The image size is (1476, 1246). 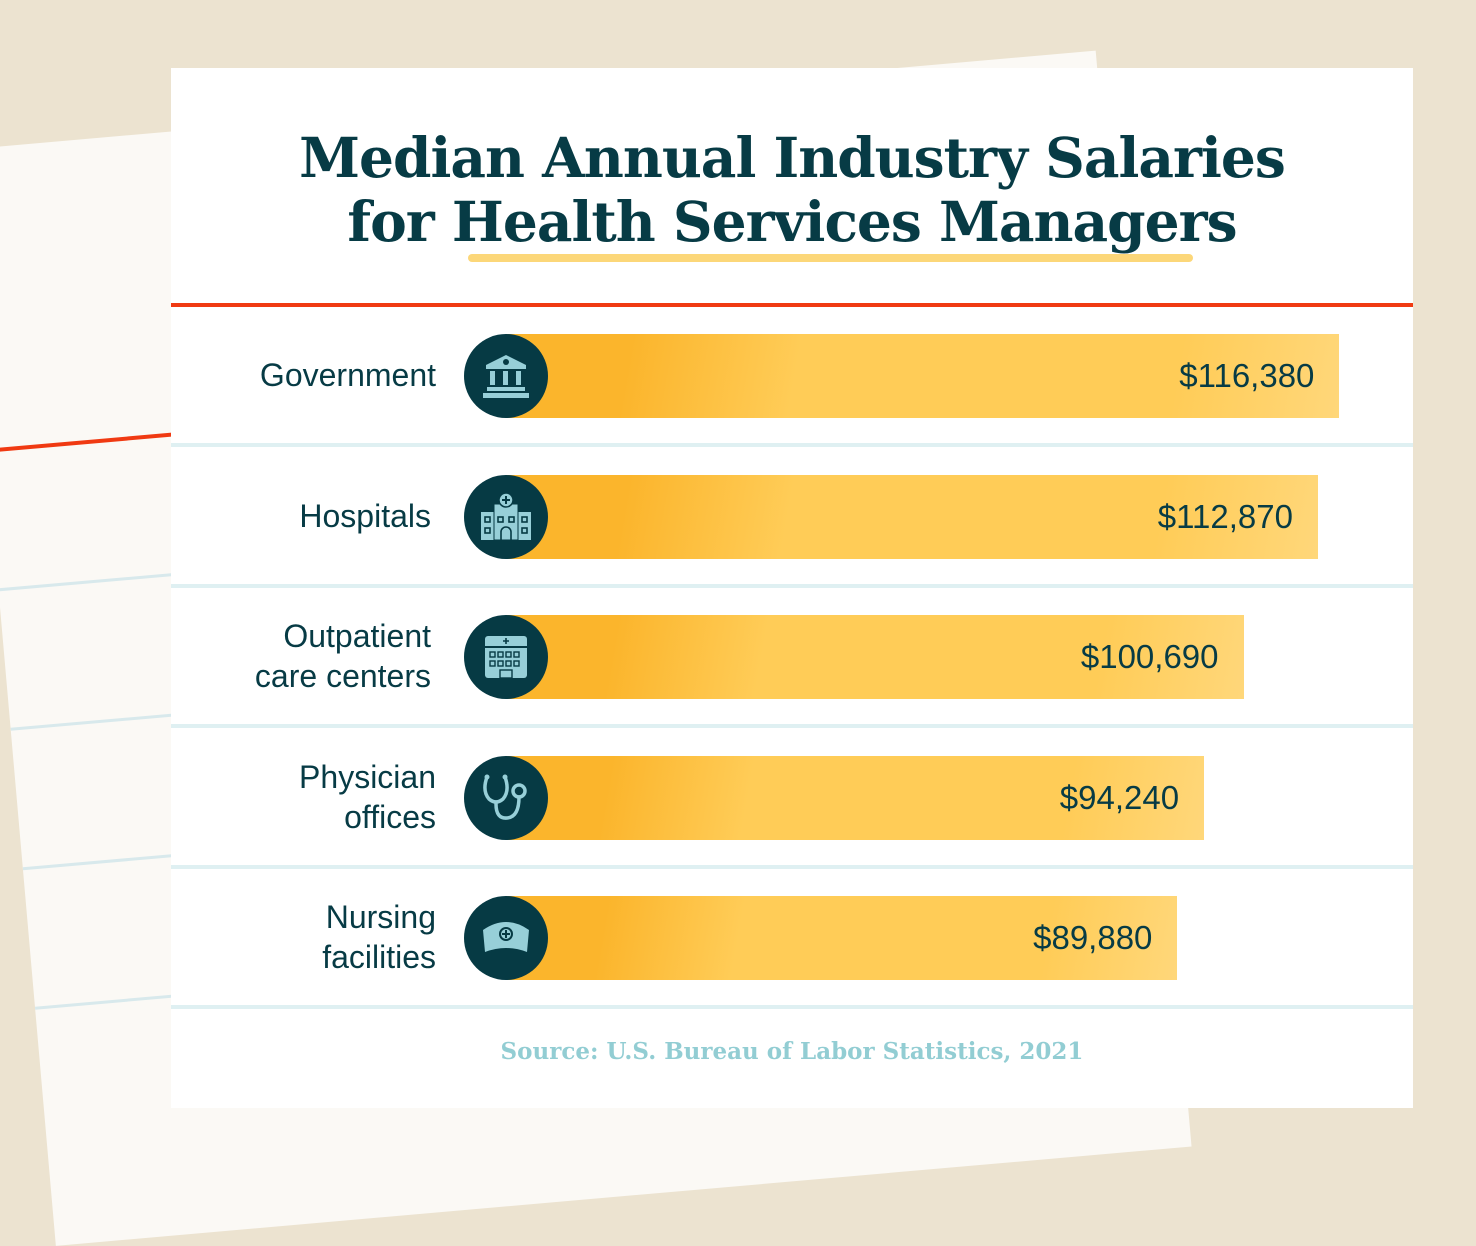 I want to click on bar-row: Physician offices $94,240, so click(x=792, y=798).